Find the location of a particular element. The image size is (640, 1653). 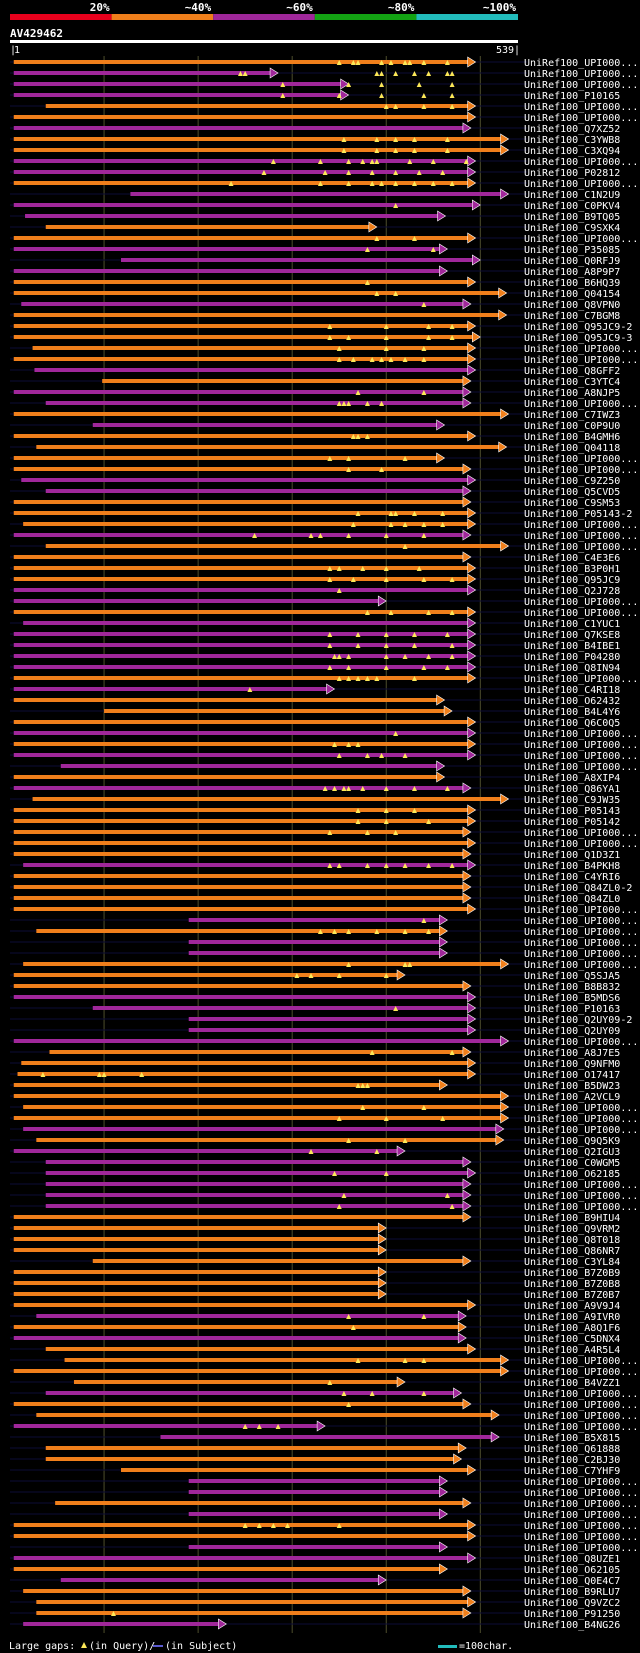

hit-label: UniRef100_Q84ZL0-2 is located at coordinates (578, 888).